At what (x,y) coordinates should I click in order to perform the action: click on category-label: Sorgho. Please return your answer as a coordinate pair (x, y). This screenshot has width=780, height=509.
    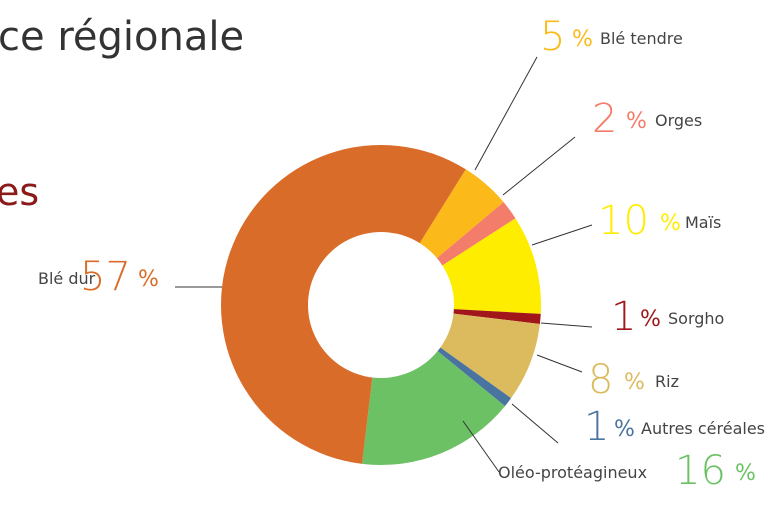
    Looking at the image, I should click on (696, 318).